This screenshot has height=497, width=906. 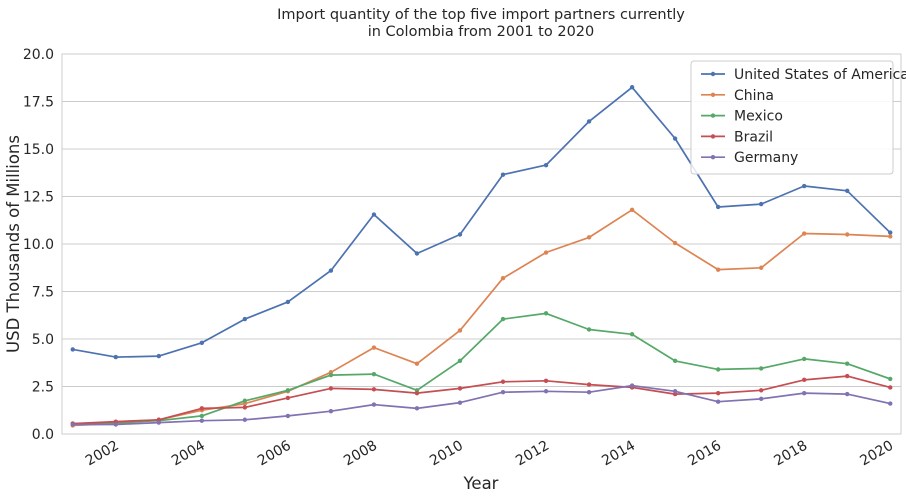 What do you see at coordinates (13, 244) in the screenshot?
I see `y-axis-label: USD Thousands of Millions` at bounding box center [13, 244].